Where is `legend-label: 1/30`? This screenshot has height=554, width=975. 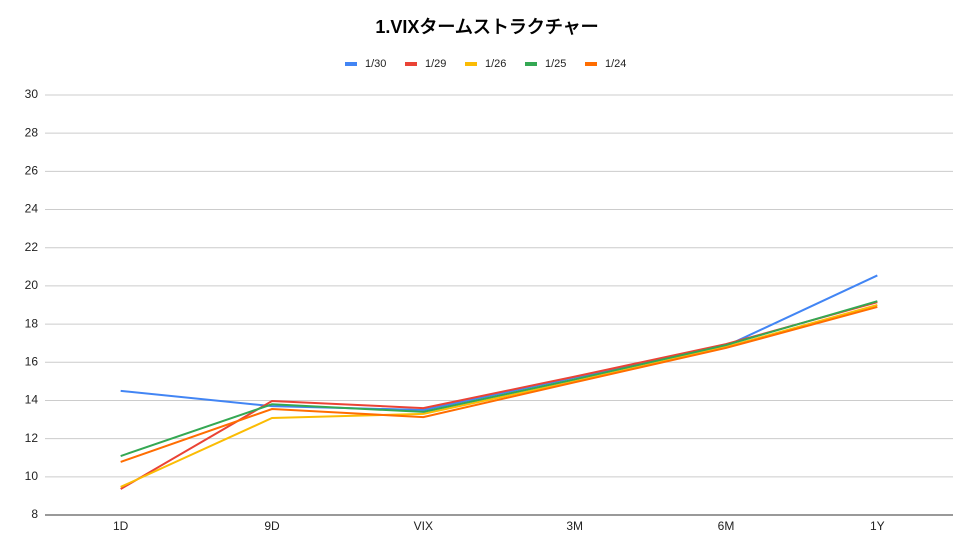 legend-label: 1/30 is located at coordinates (375, 64).